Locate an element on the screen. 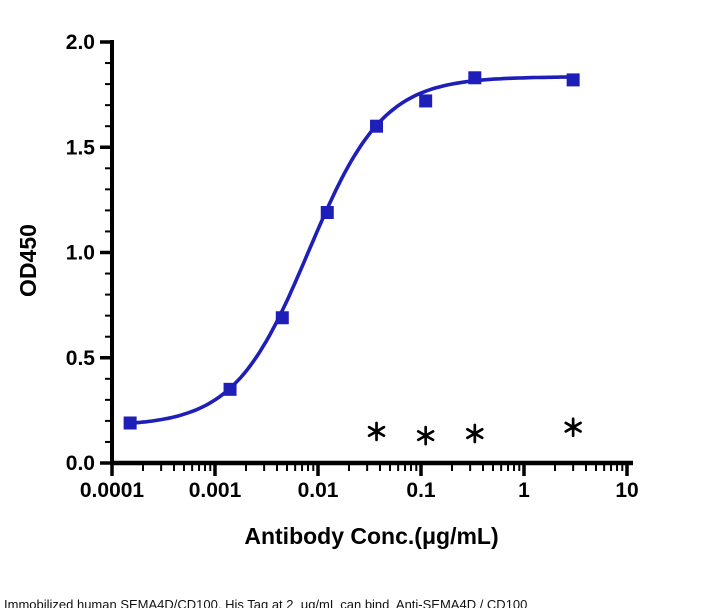  y-axis-title: OD450 is located at coordinates (28, 260).